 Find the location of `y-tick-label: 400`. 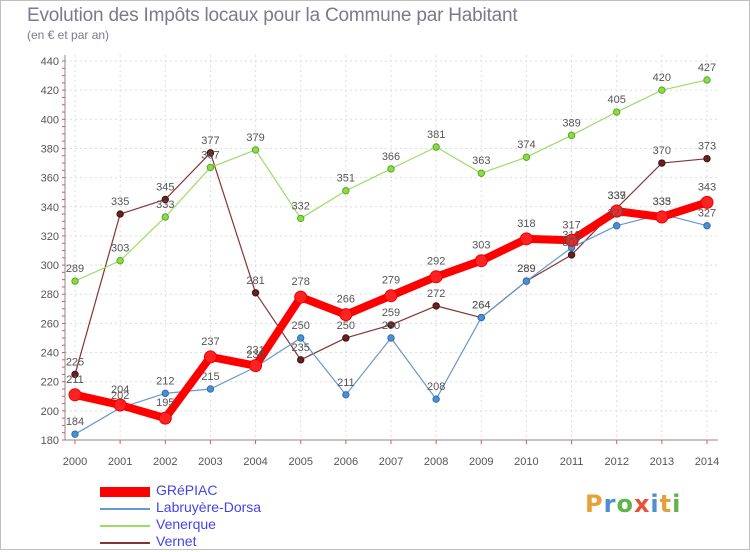

y-tick-label: 400 is located at coordinates (50, 120).